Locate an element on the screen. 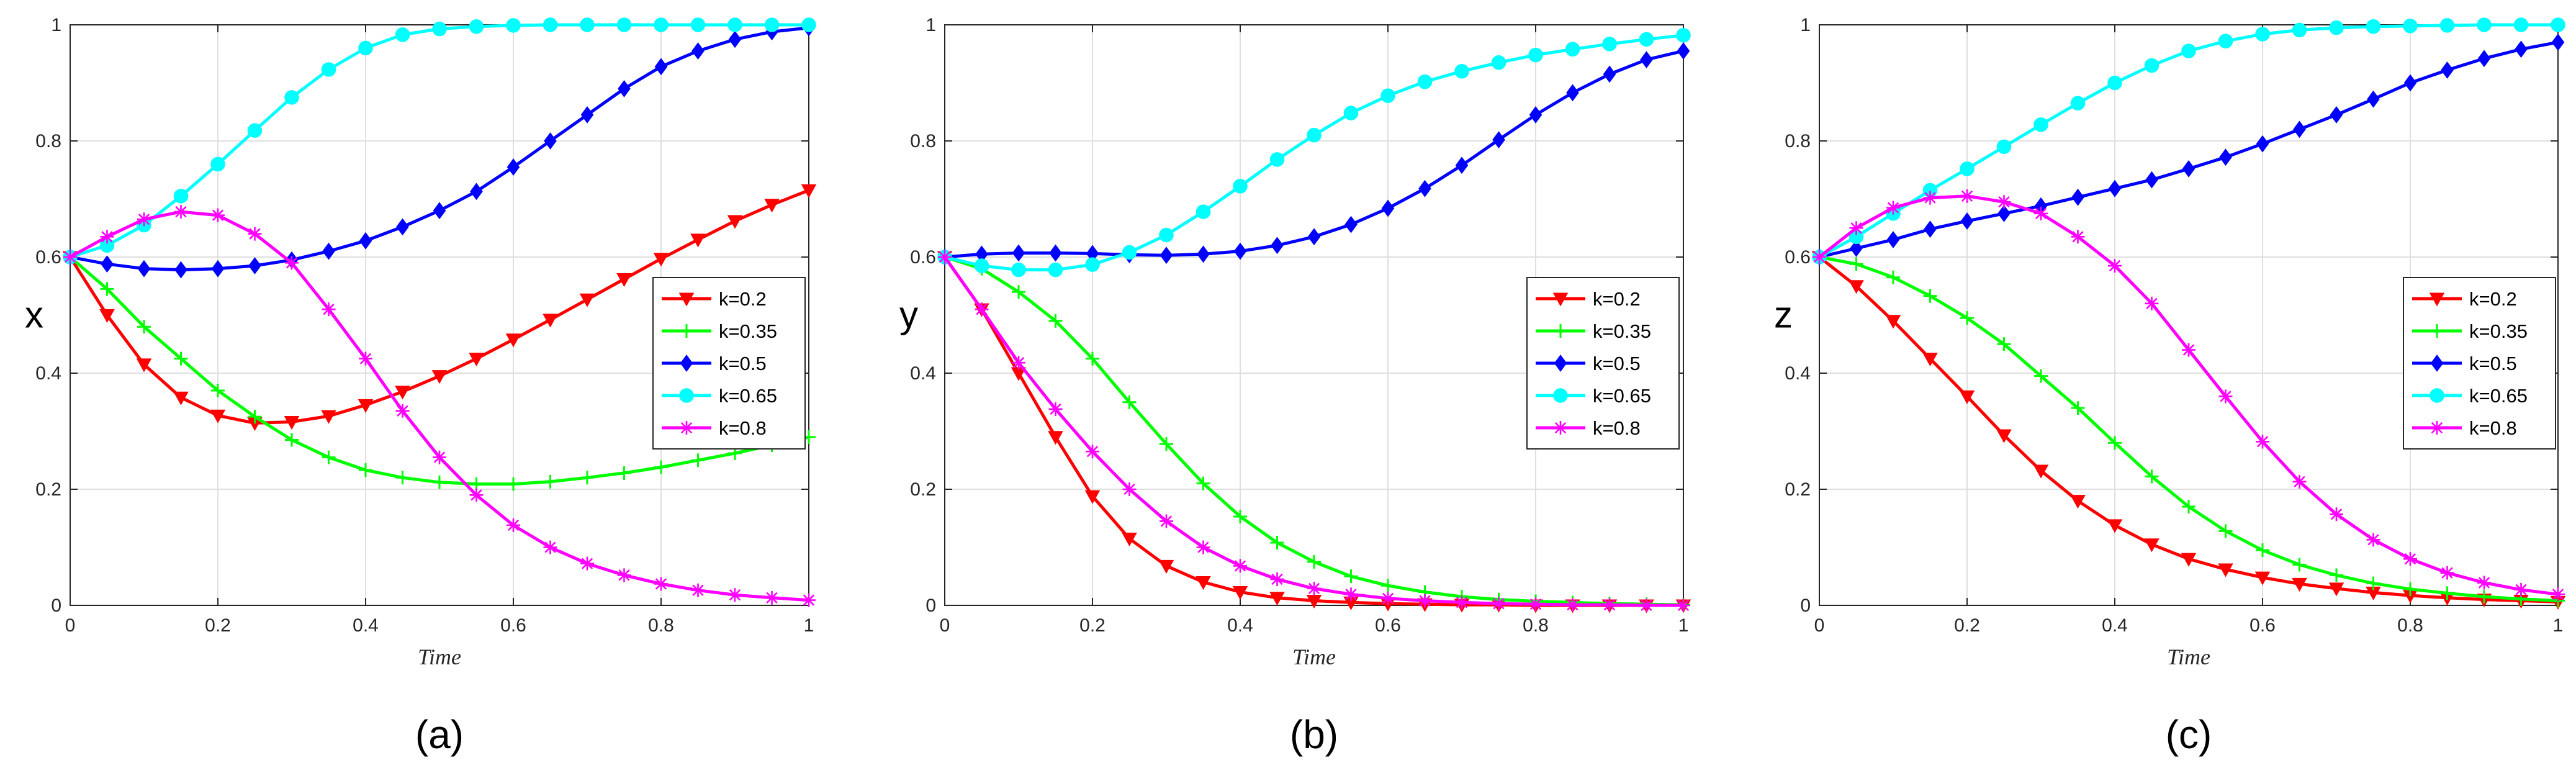  x-tick-label: 1 is located at coordinates (809, 625).